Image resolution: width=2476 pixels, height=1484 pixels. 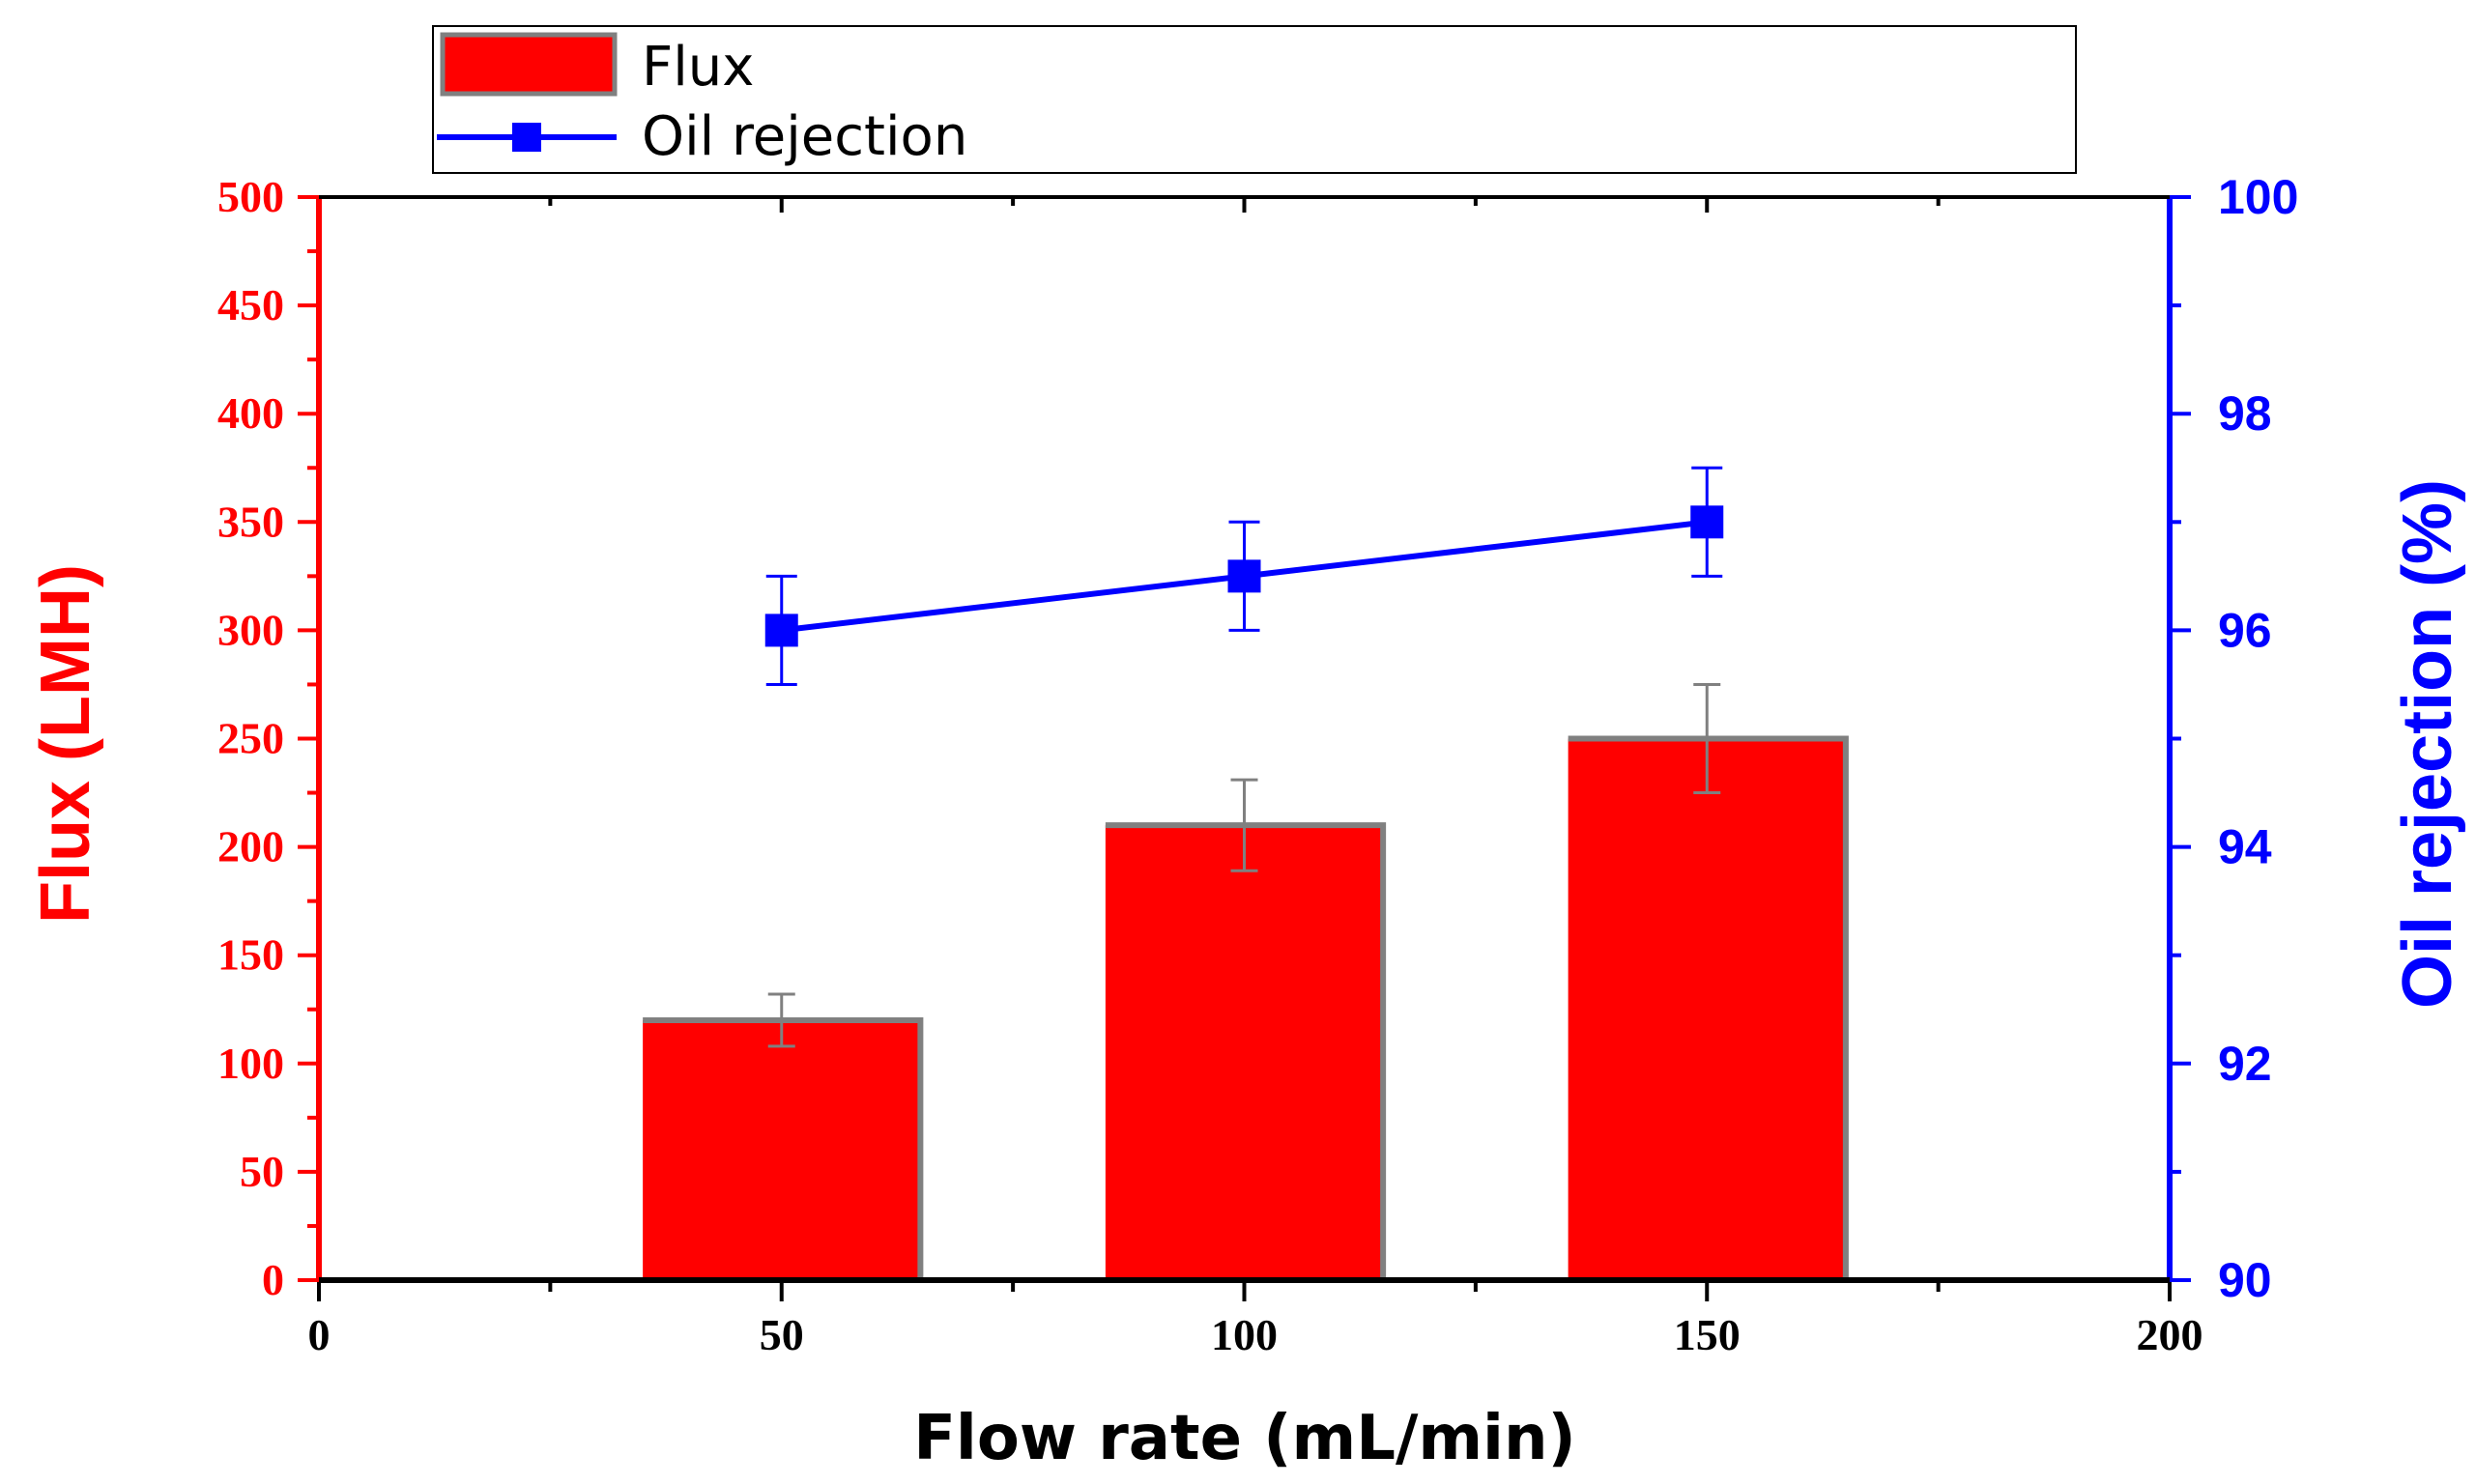 I want to click on y-right-tick-label: 94, so click(x=2245, y=847).